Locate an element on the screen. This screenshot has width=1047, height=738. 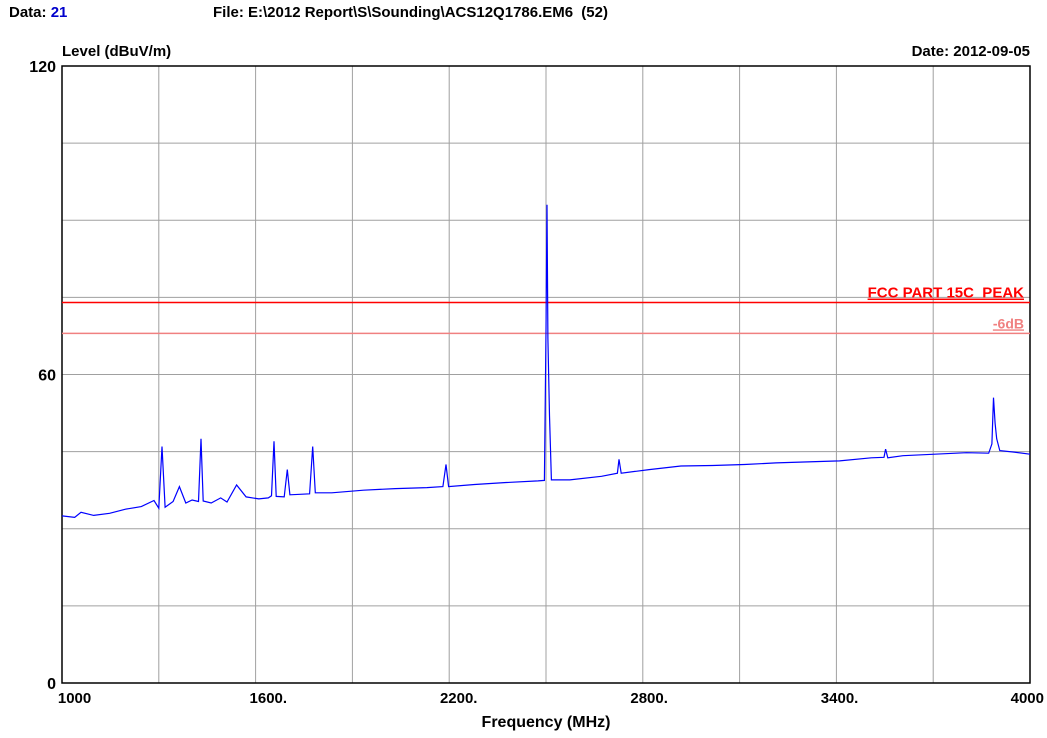
x-tick-label: 2800. is located at coordinates (649, 698).